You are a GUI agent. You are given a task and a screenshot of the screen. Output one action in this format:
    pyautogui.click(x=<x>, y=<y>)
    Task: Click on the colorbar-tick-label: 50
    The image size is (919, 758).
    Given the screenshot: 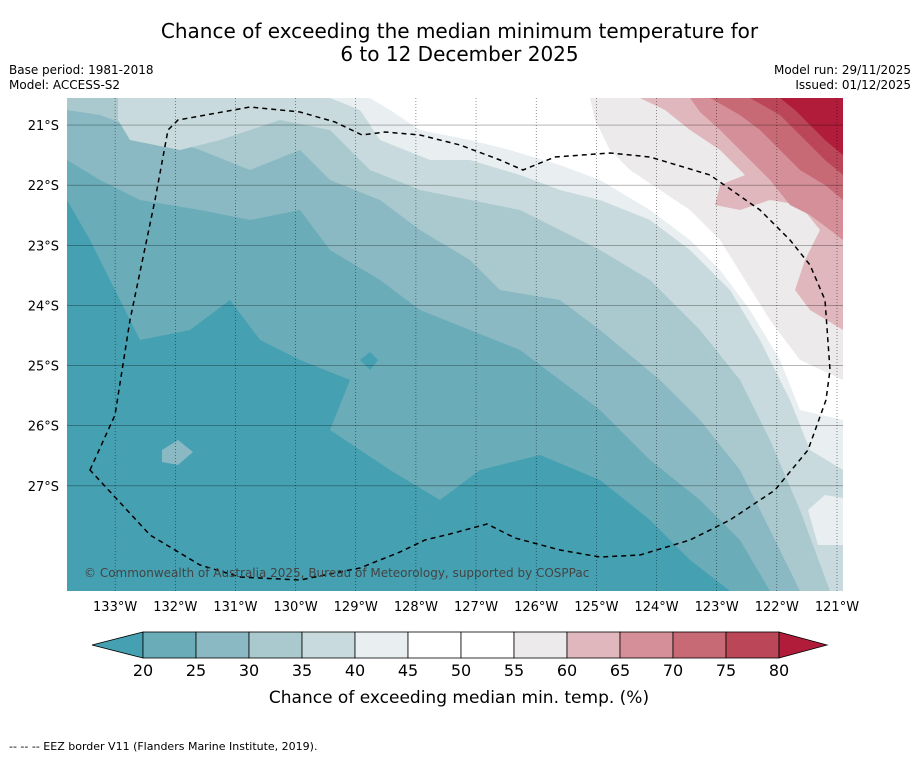 What is the action you would take?
    pyautogui.click(x=461, y=670)
    